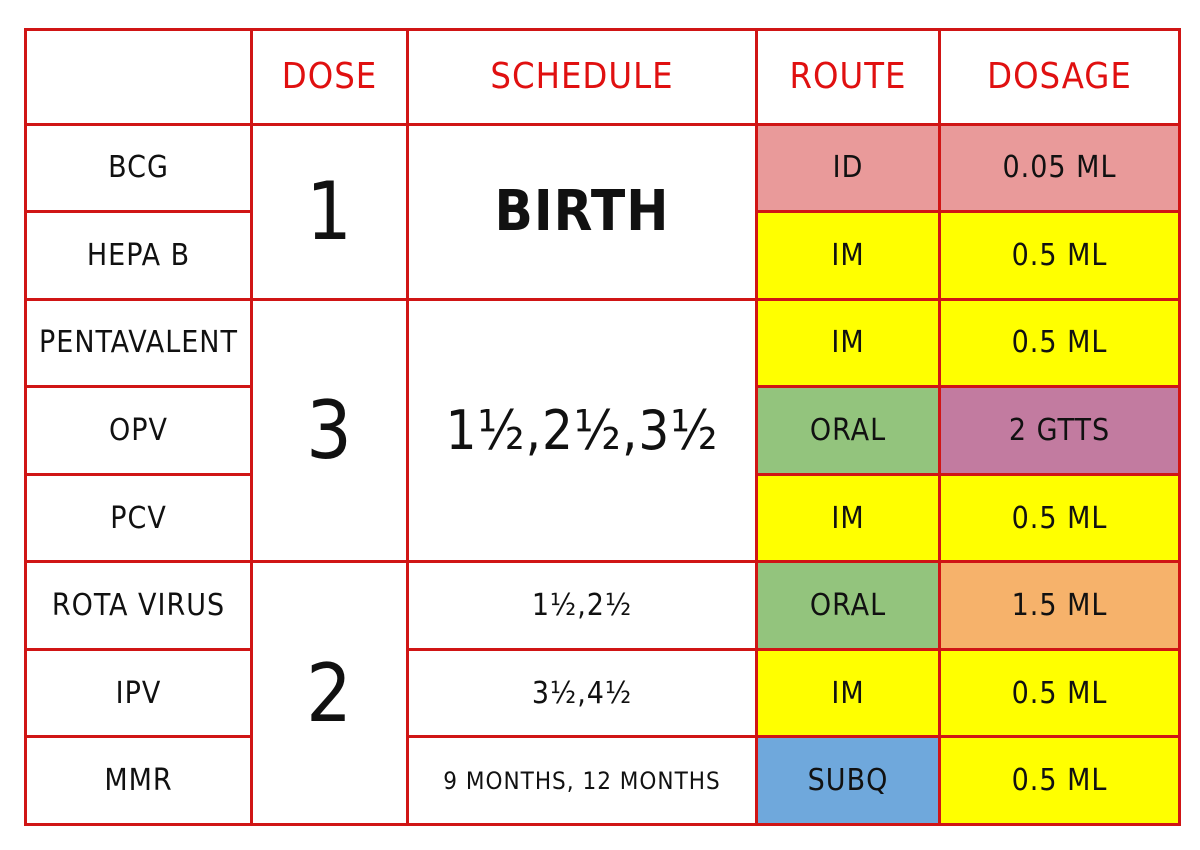 The width and height of the screenshot is (1200, 850). I want to click on header-cell: DOSAGE, so click(1059, 77).